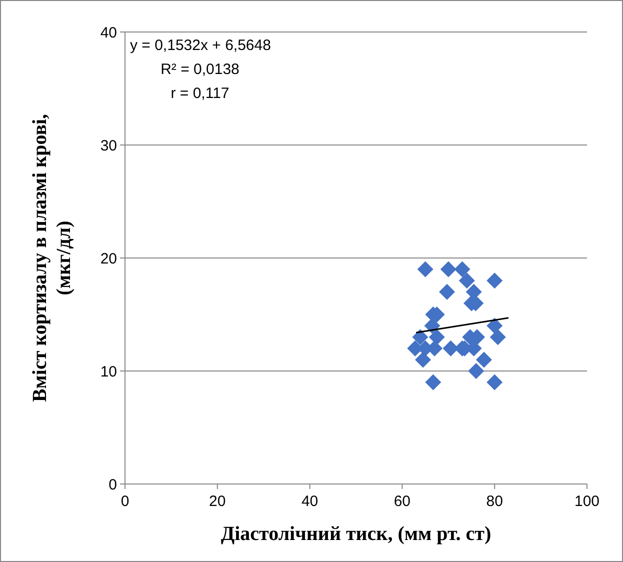  I want to click on x-tick-label: 80, so click(494, 501).